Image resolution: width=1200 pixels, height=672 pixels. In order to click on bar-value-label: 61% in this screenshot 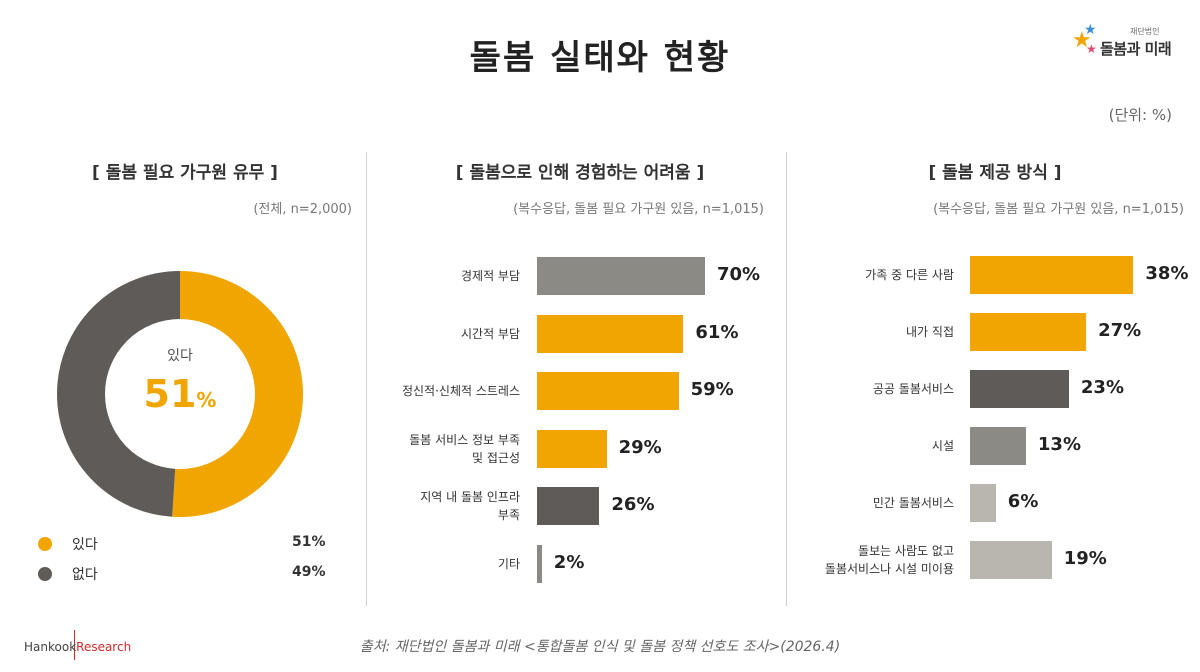, I will do `click(717, 332)`.